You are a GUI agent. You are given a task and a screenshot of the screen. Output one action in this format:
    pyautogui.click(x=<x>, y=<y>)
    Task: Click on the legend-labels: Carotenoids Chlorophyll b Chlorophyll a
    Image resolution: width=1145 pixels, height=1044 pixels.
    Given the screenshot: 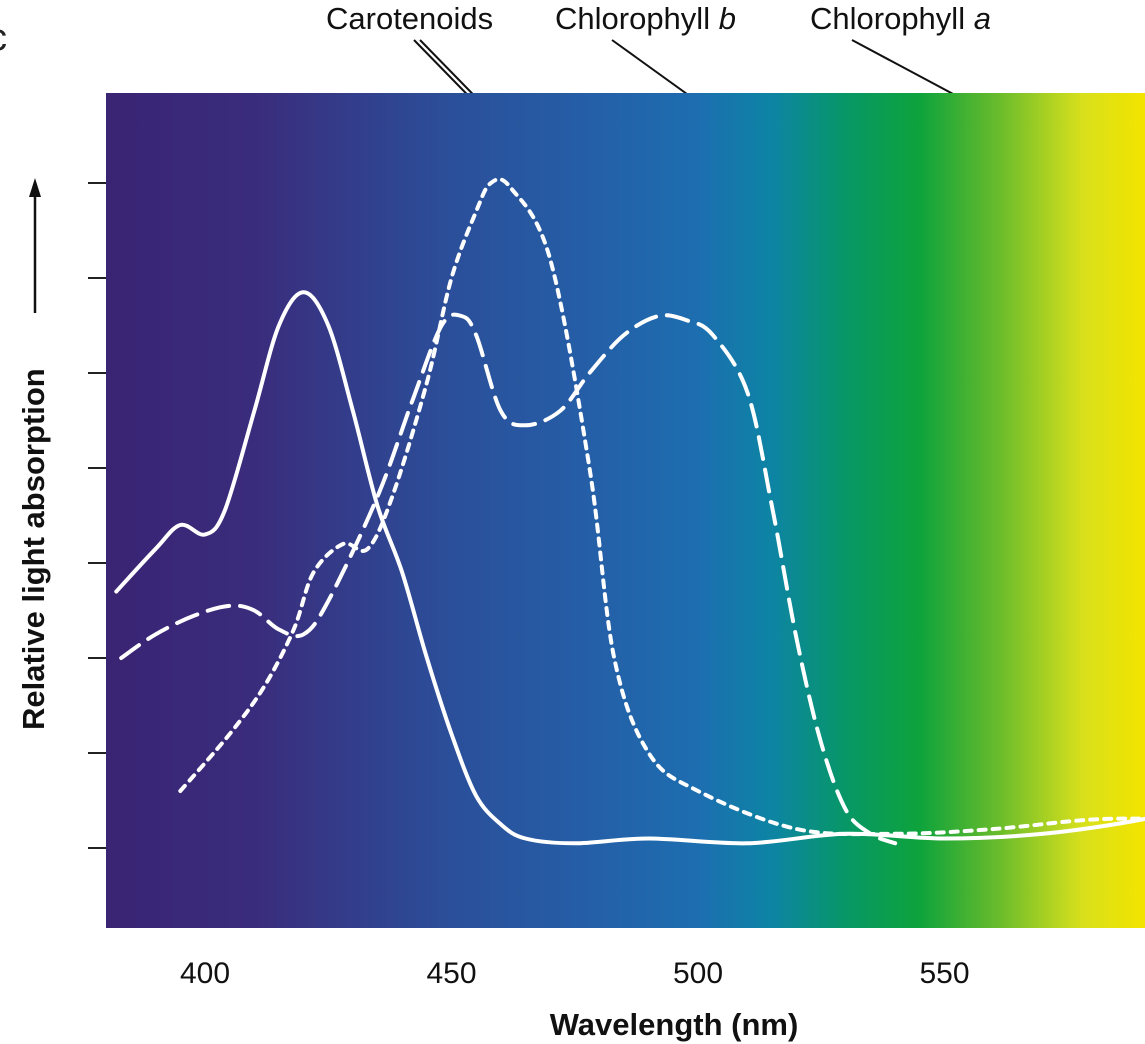 What is the action you would take?
    pyautogui.click(x=658, y=18)
    